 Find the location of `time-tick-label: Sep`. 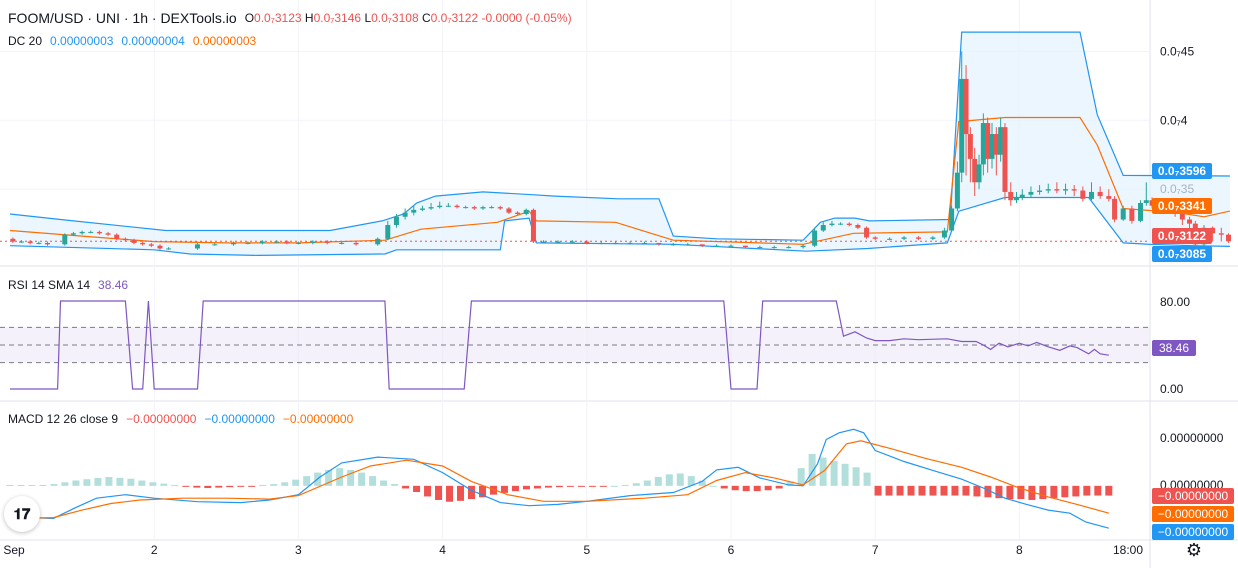

time-tick-label: Sep is located at coordinates (14, 550).